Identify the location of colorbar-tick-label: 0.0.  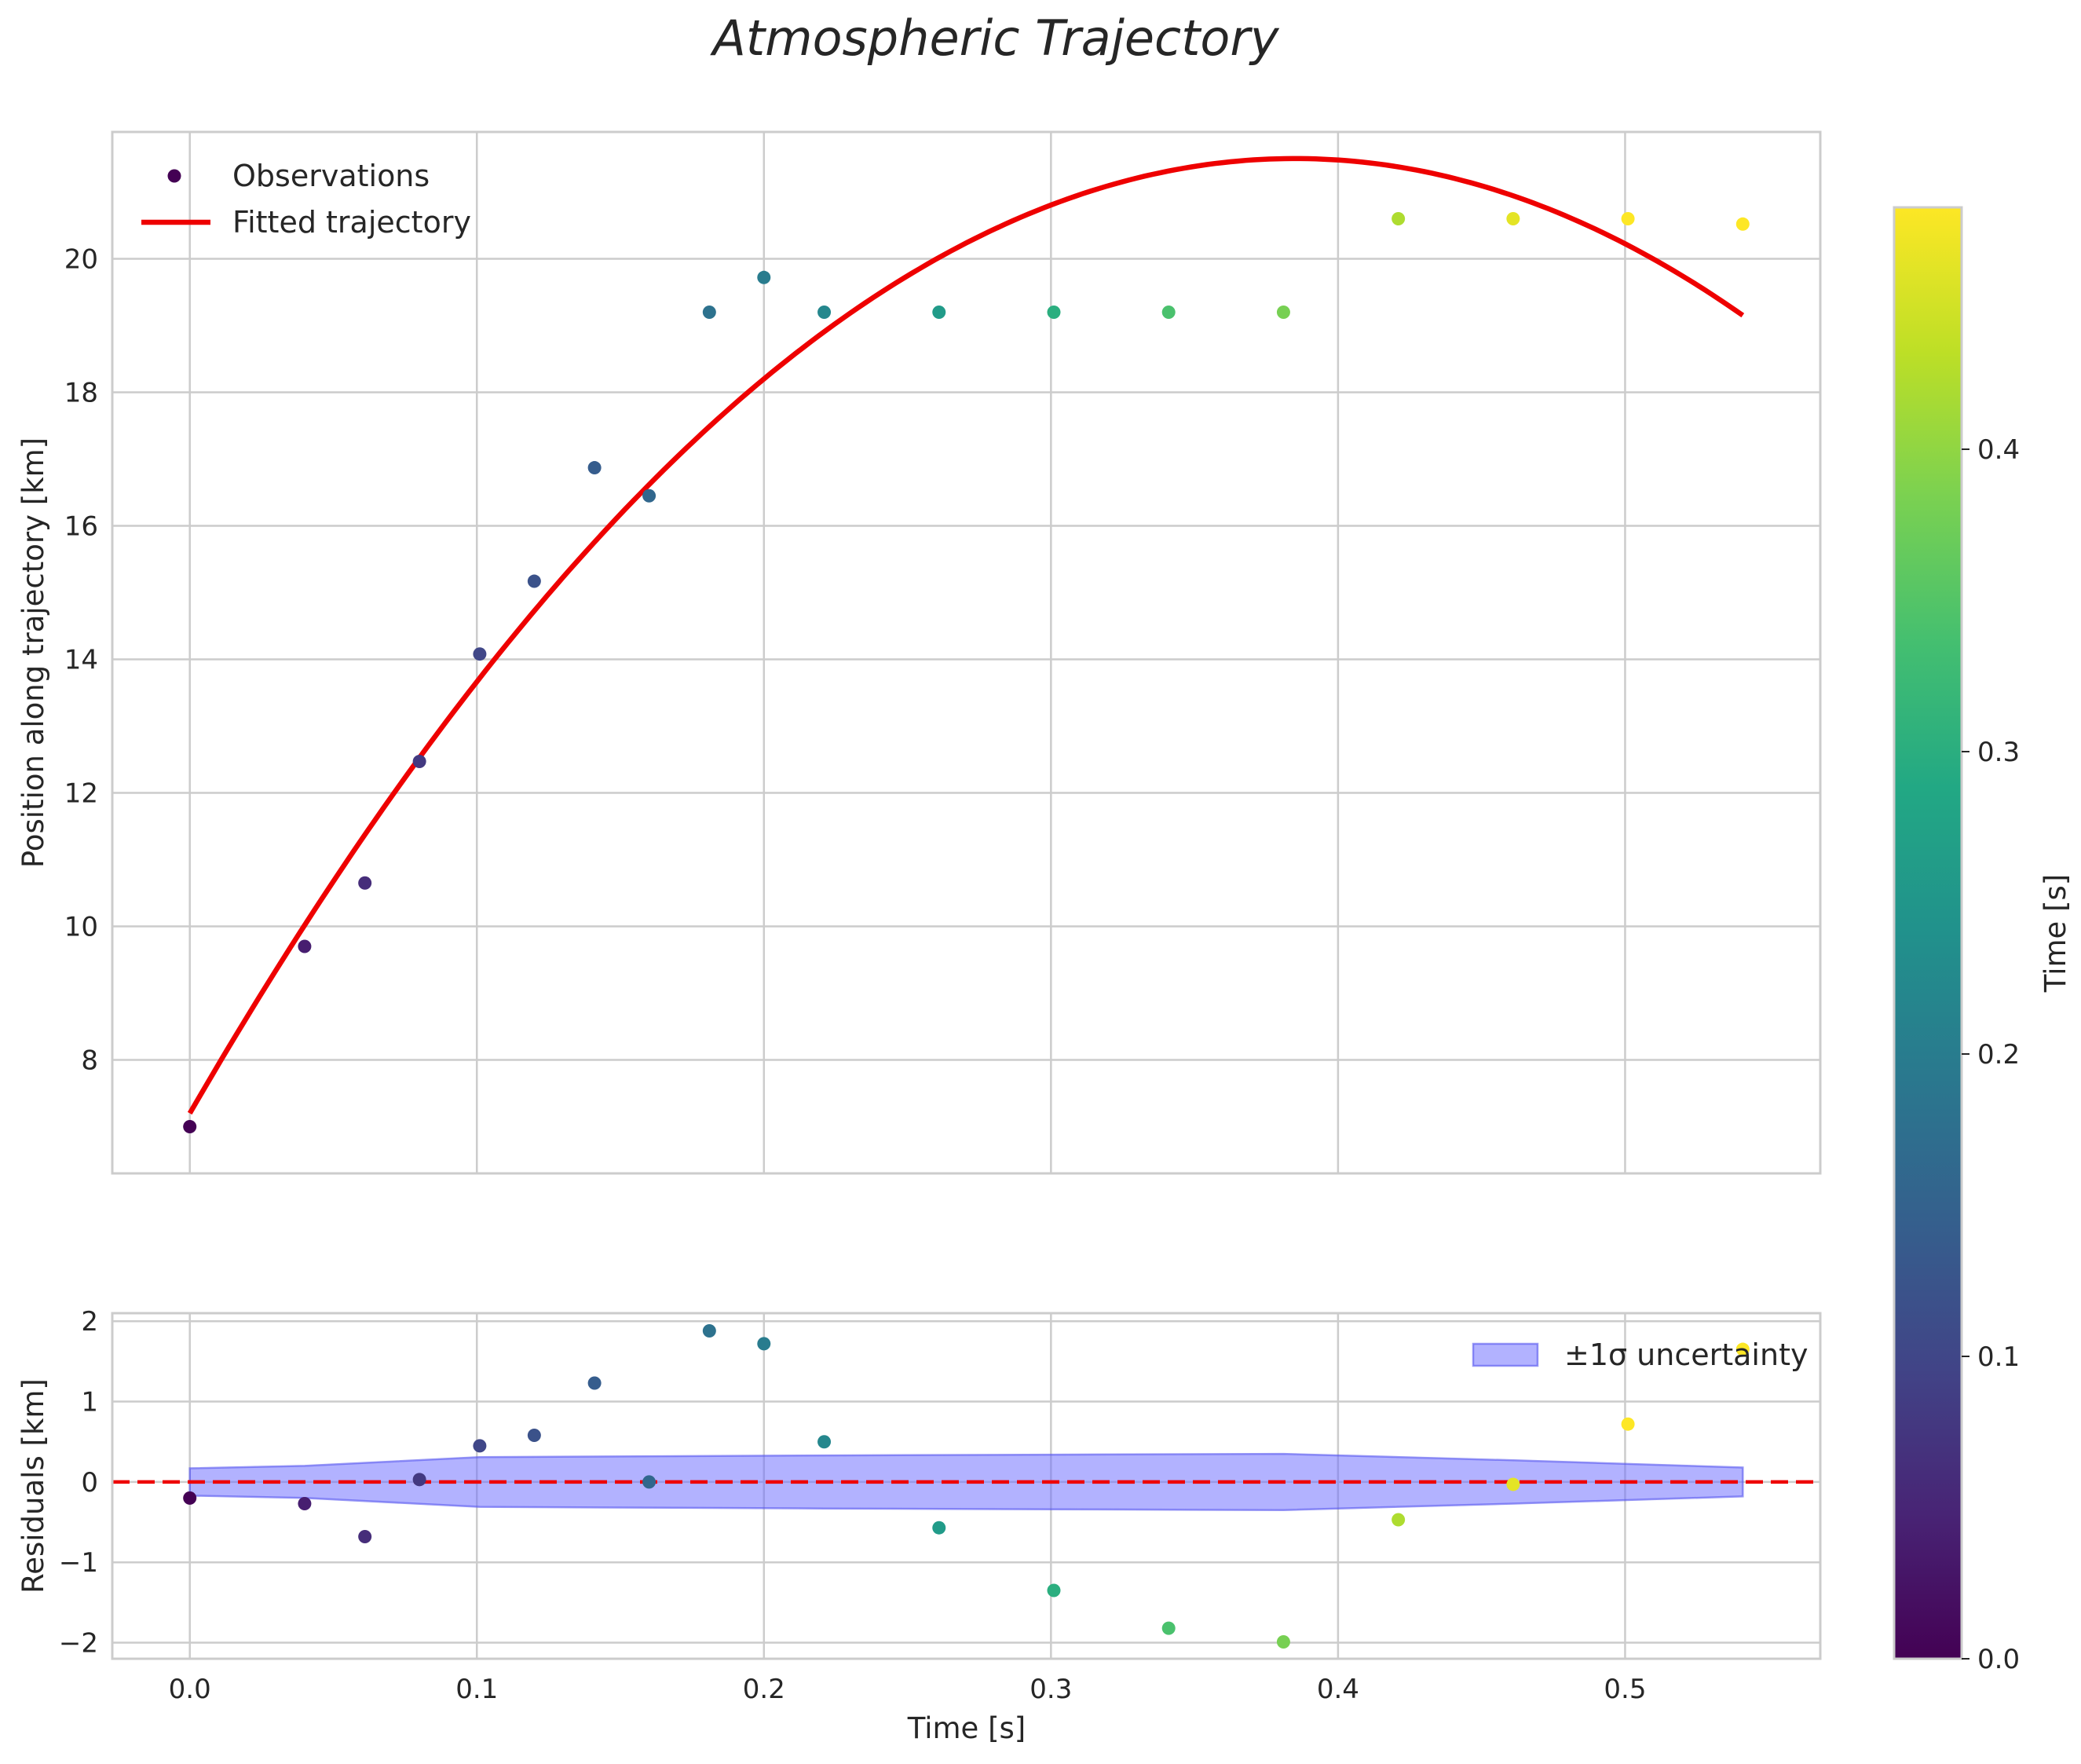
(1998, 1660).